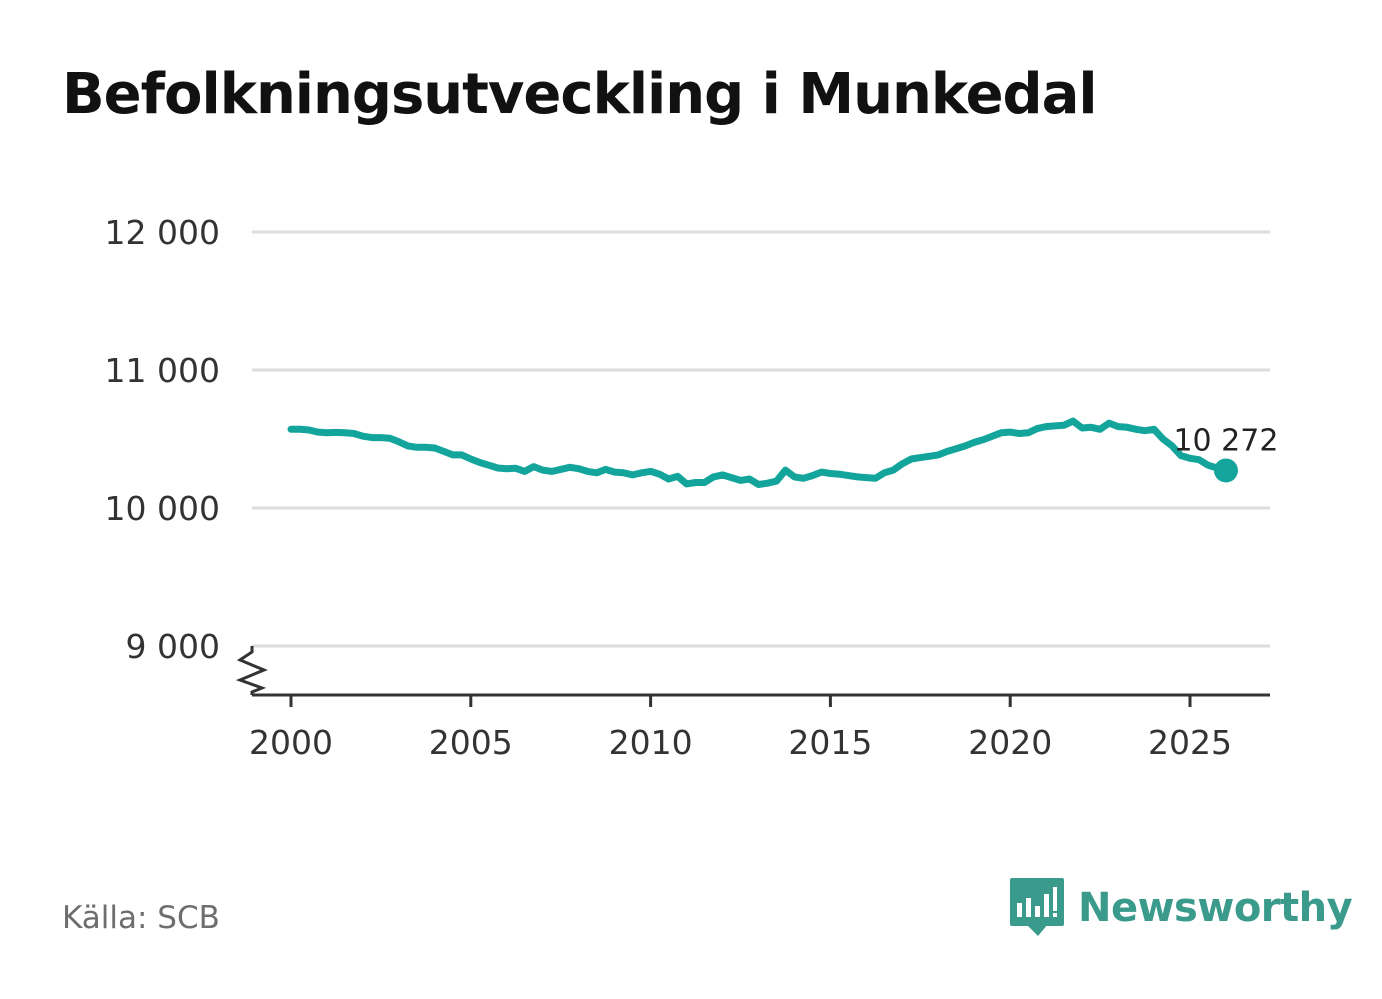  I want to click on y-tick-label: 11 000, so click(162, 370).